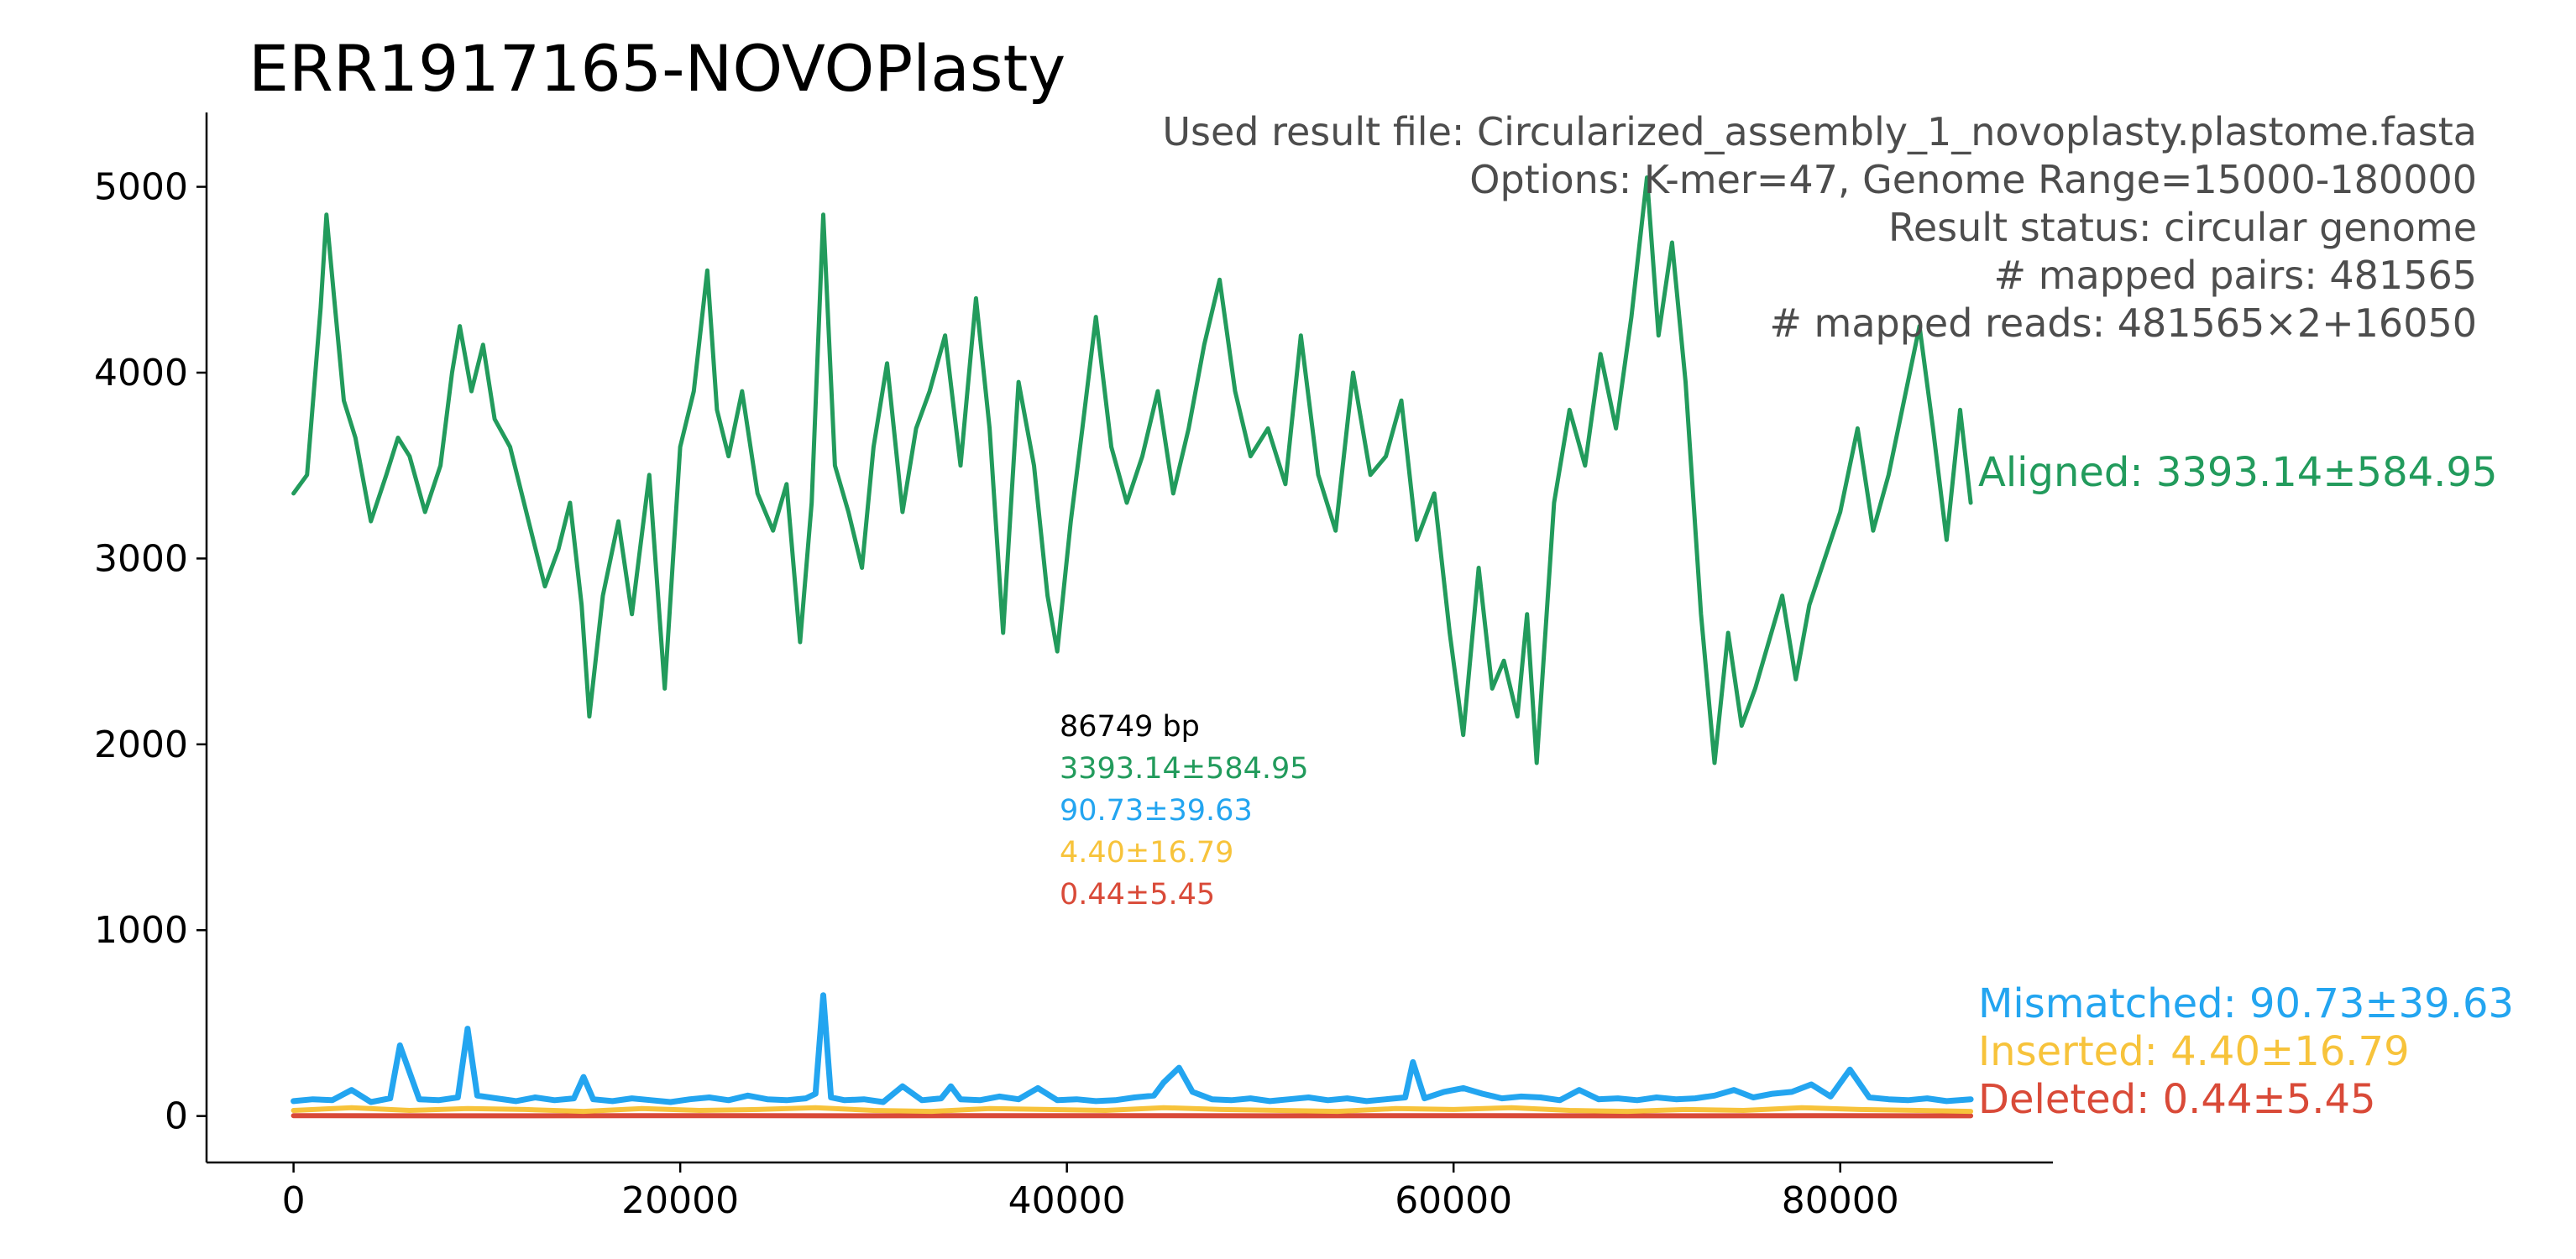  Describe the element at coordinates (2238, 472) in the screenshot. I see `series-label-aligned: Aligned: 3393.14±584.95` at that location.